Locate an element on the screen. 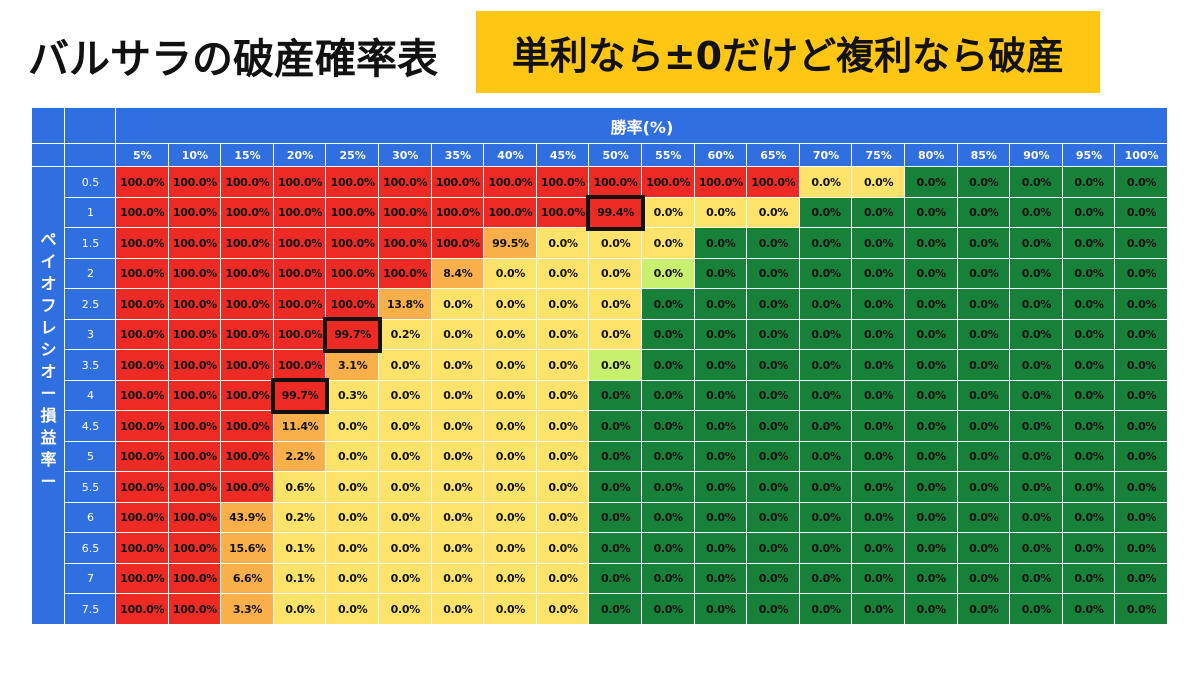 This screenshot has width=1200, height=675. y-axis-label-char: 率 is located at coordinates (48, 459).